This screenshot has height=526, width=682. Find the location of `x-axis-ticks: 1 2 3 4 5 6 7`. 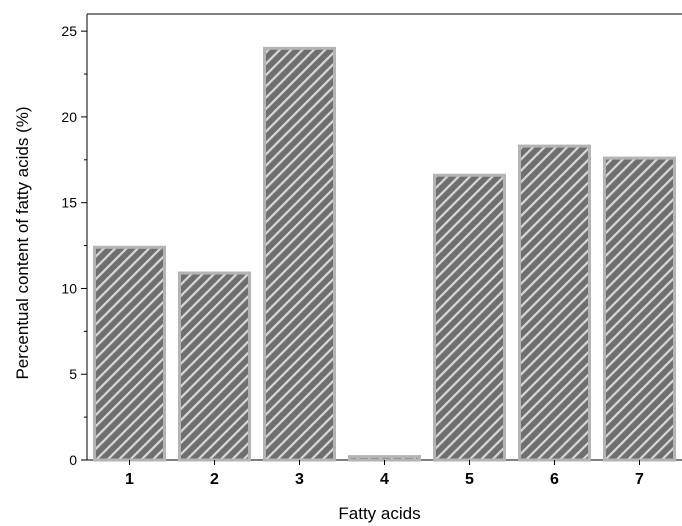

x-axis-ticks: 1 2 3 4 5 6 7 is located at coordinates (384, 474).